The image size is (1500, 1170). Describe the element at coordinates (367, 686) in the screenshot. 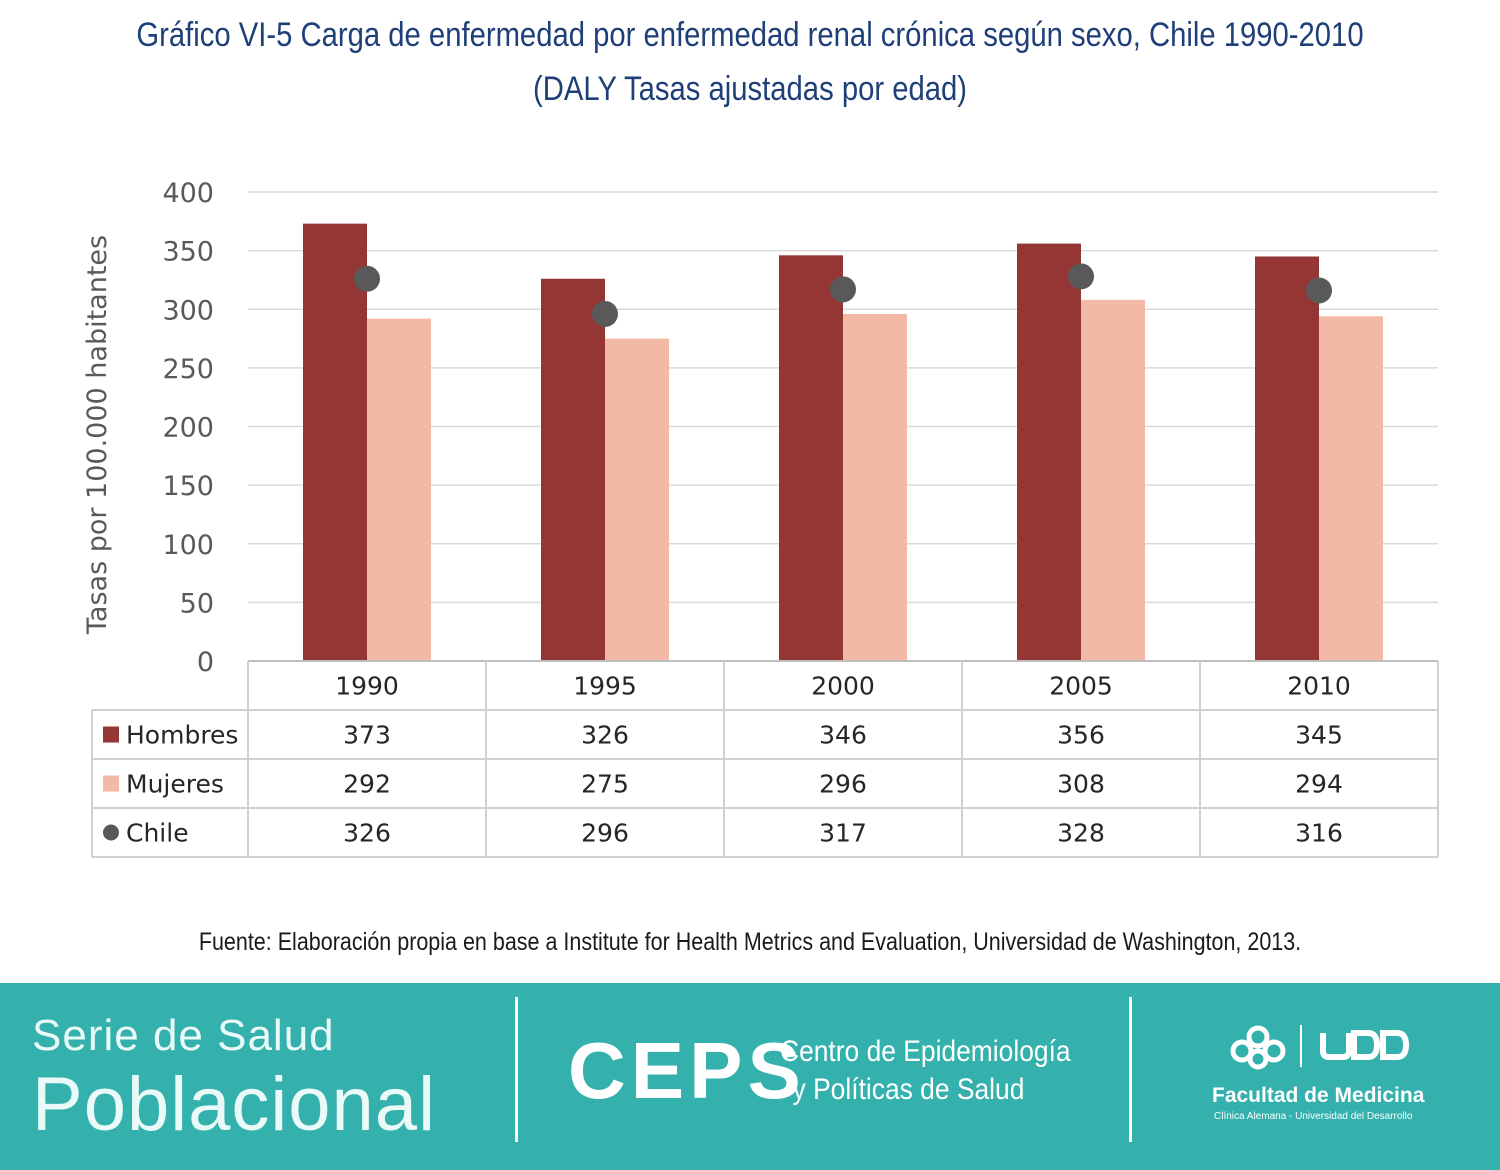

I see `x-tick-label: 1990` at that location.